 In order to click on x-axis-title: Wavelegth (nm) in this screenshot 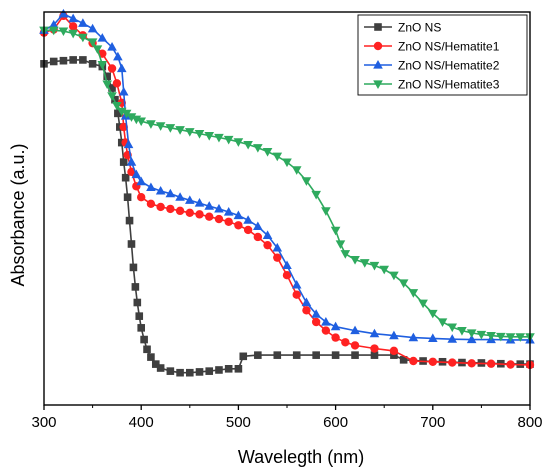, I will do `click(301, 457)`.